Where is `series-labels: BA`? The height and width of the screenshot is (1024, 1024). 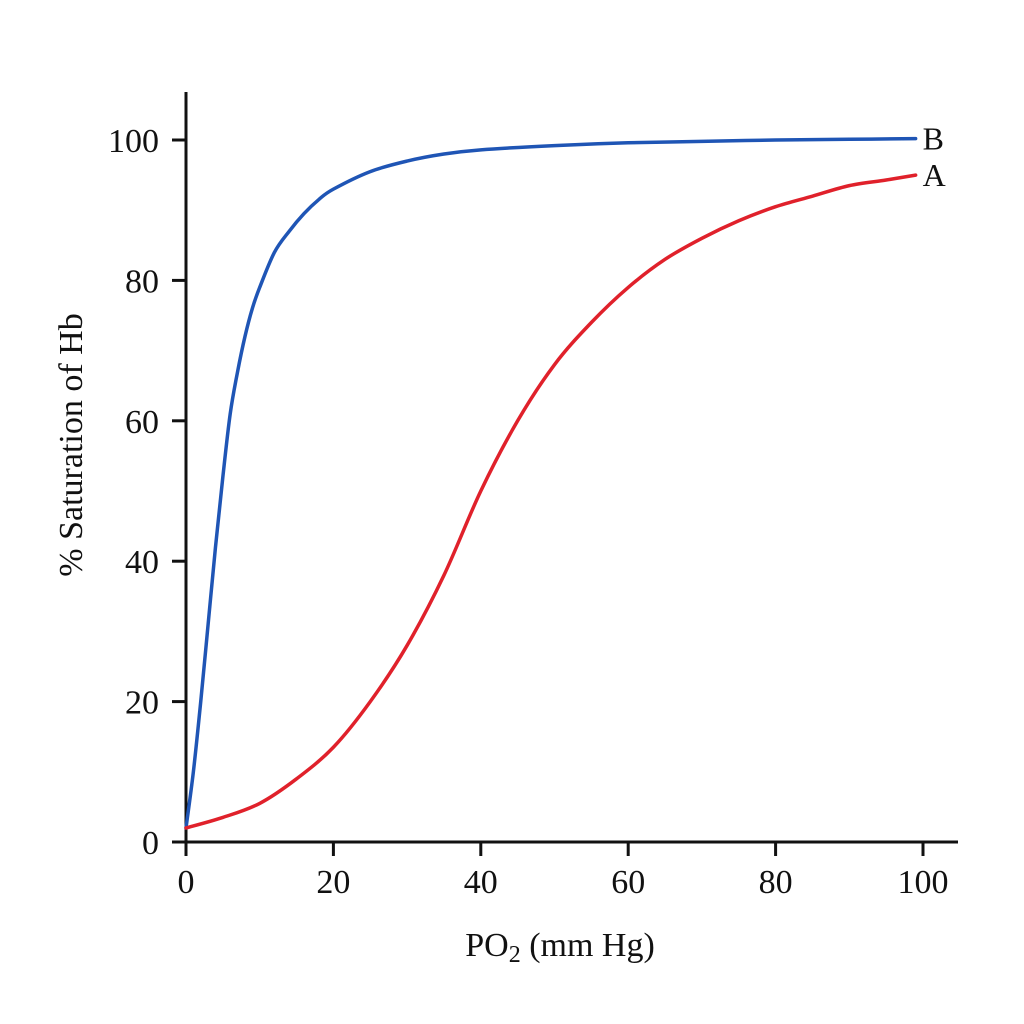
series-labels: BA is located at coordinates (934, 157).